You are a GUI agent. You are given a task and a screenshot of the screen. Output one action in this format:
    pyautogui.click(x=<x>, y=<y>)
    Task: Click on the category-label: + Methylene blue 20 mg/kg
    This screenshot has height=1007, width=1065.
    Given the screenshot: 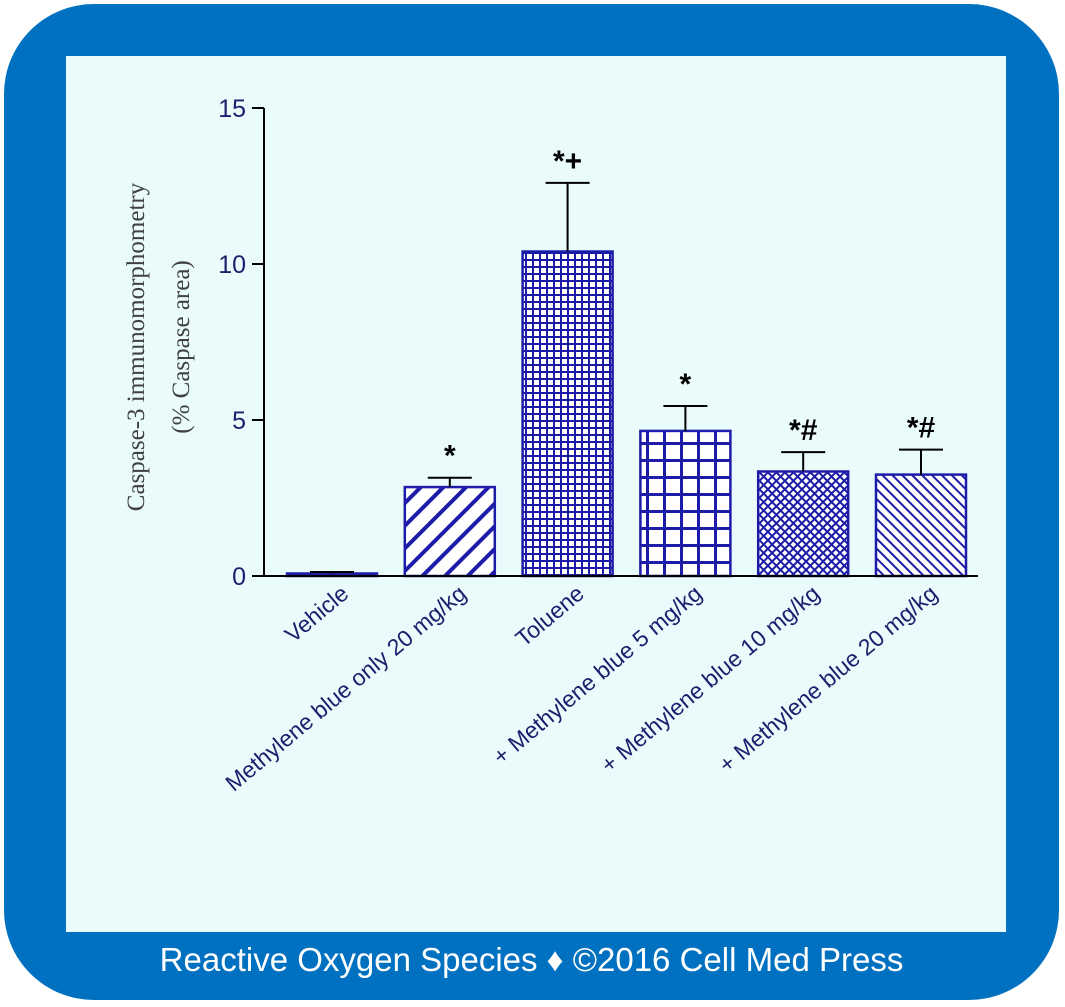 What is the action you would take?
    pyautogui.click(x=827, y=679)
    